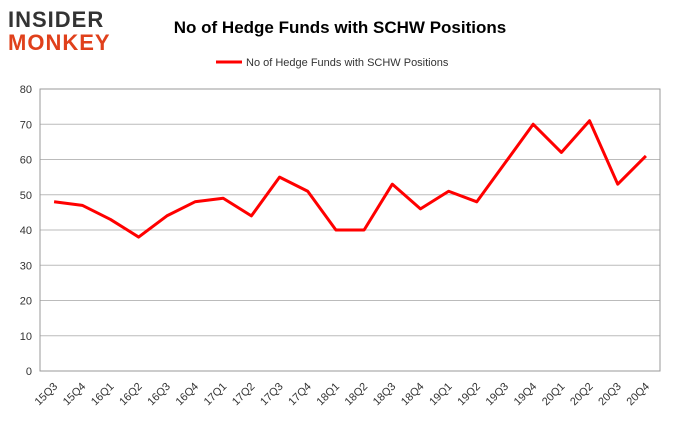  I want to click on y-tick-label: 80, so click(26, 90).